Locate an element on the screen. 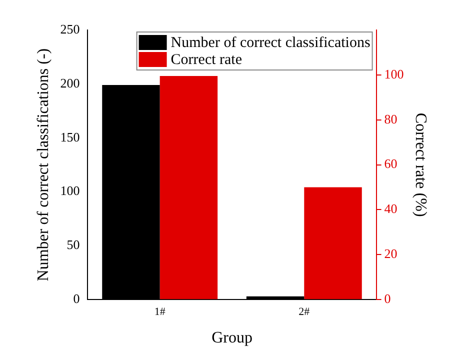 This screenshot has height=362, width=474. y-tick-label: 100 is located at coordinates (70, 190).